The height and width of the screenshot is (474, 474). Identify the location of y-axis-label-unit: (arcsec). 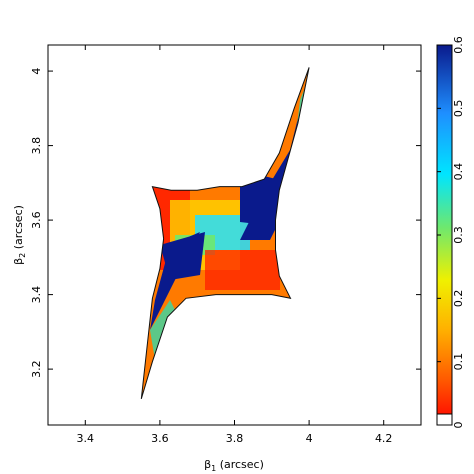
(18, 229).